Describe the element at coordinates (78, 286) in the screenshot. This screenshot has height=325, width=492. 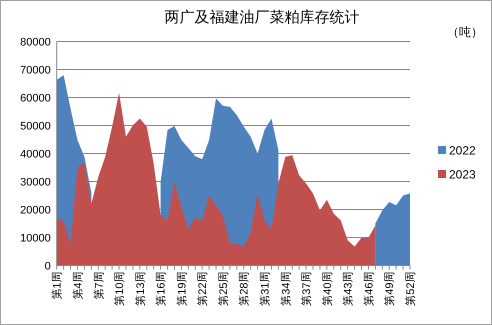
I see `x-tick-label: 第4周` at that location.